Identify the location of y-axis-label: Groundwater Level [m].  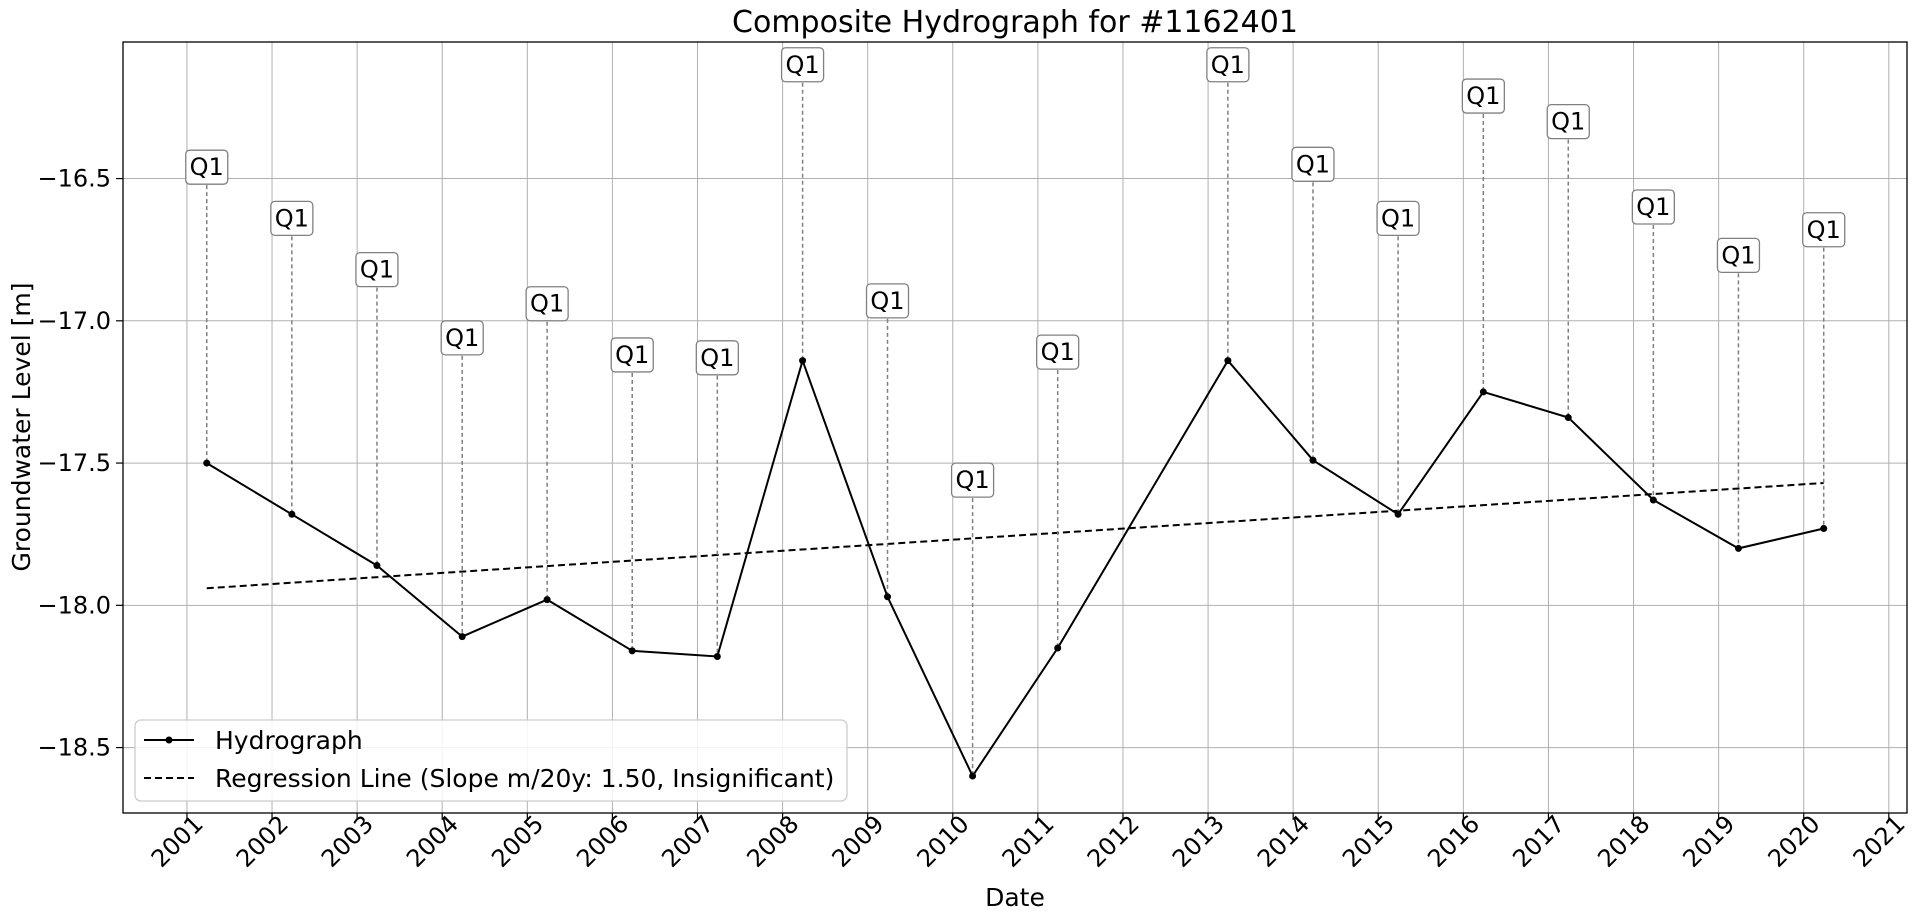
(21, 427).